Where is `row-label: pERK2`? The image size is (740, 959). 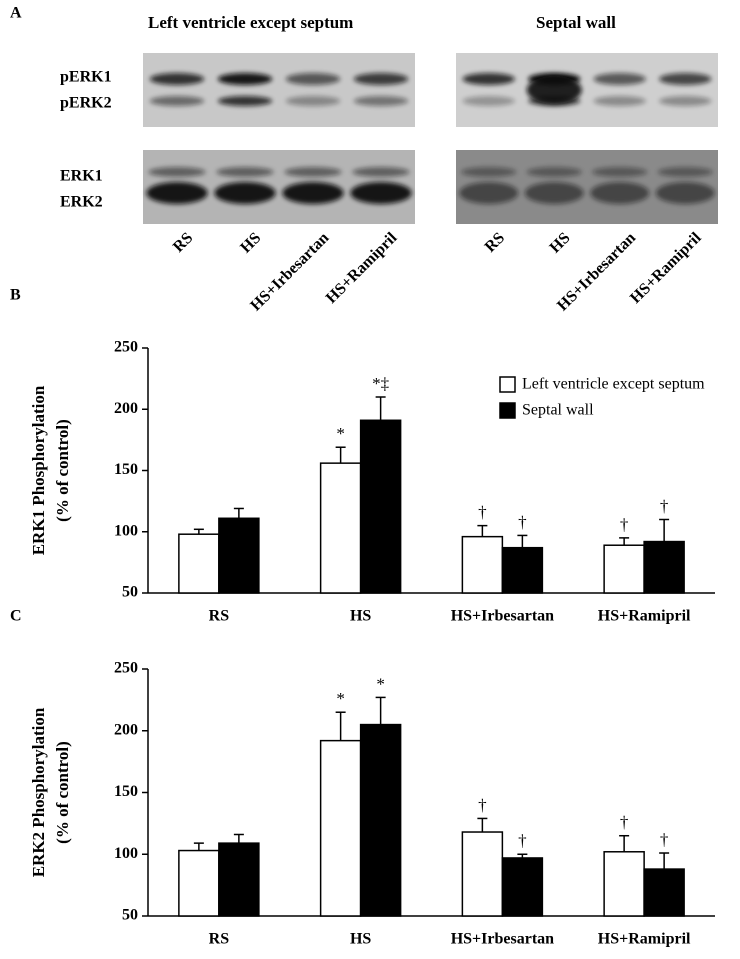 row-label: pERK2 is located at coordinates (86, 103).